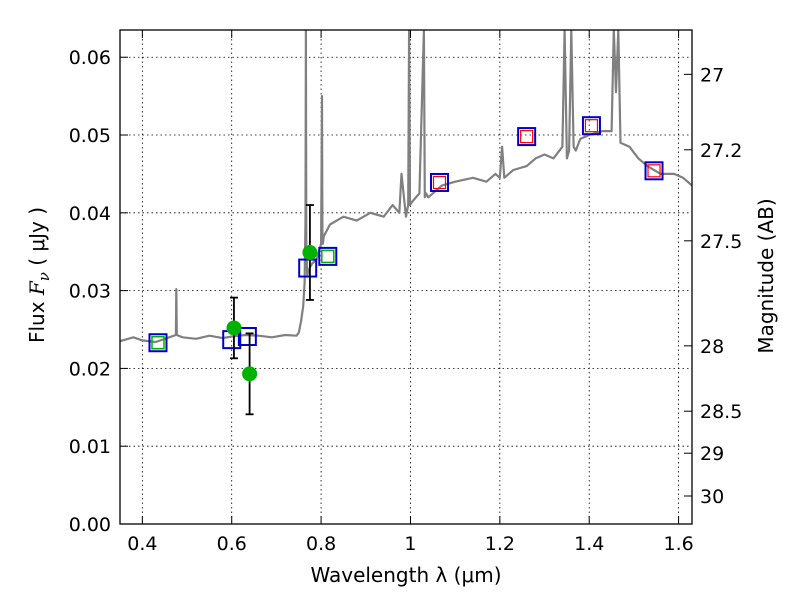 This screenshot has height=600, width=800. What do you see at coordinates (142, 544) in the screenshot?
I see `x-tick-label: 0.4` at bounding box center [142, 544].